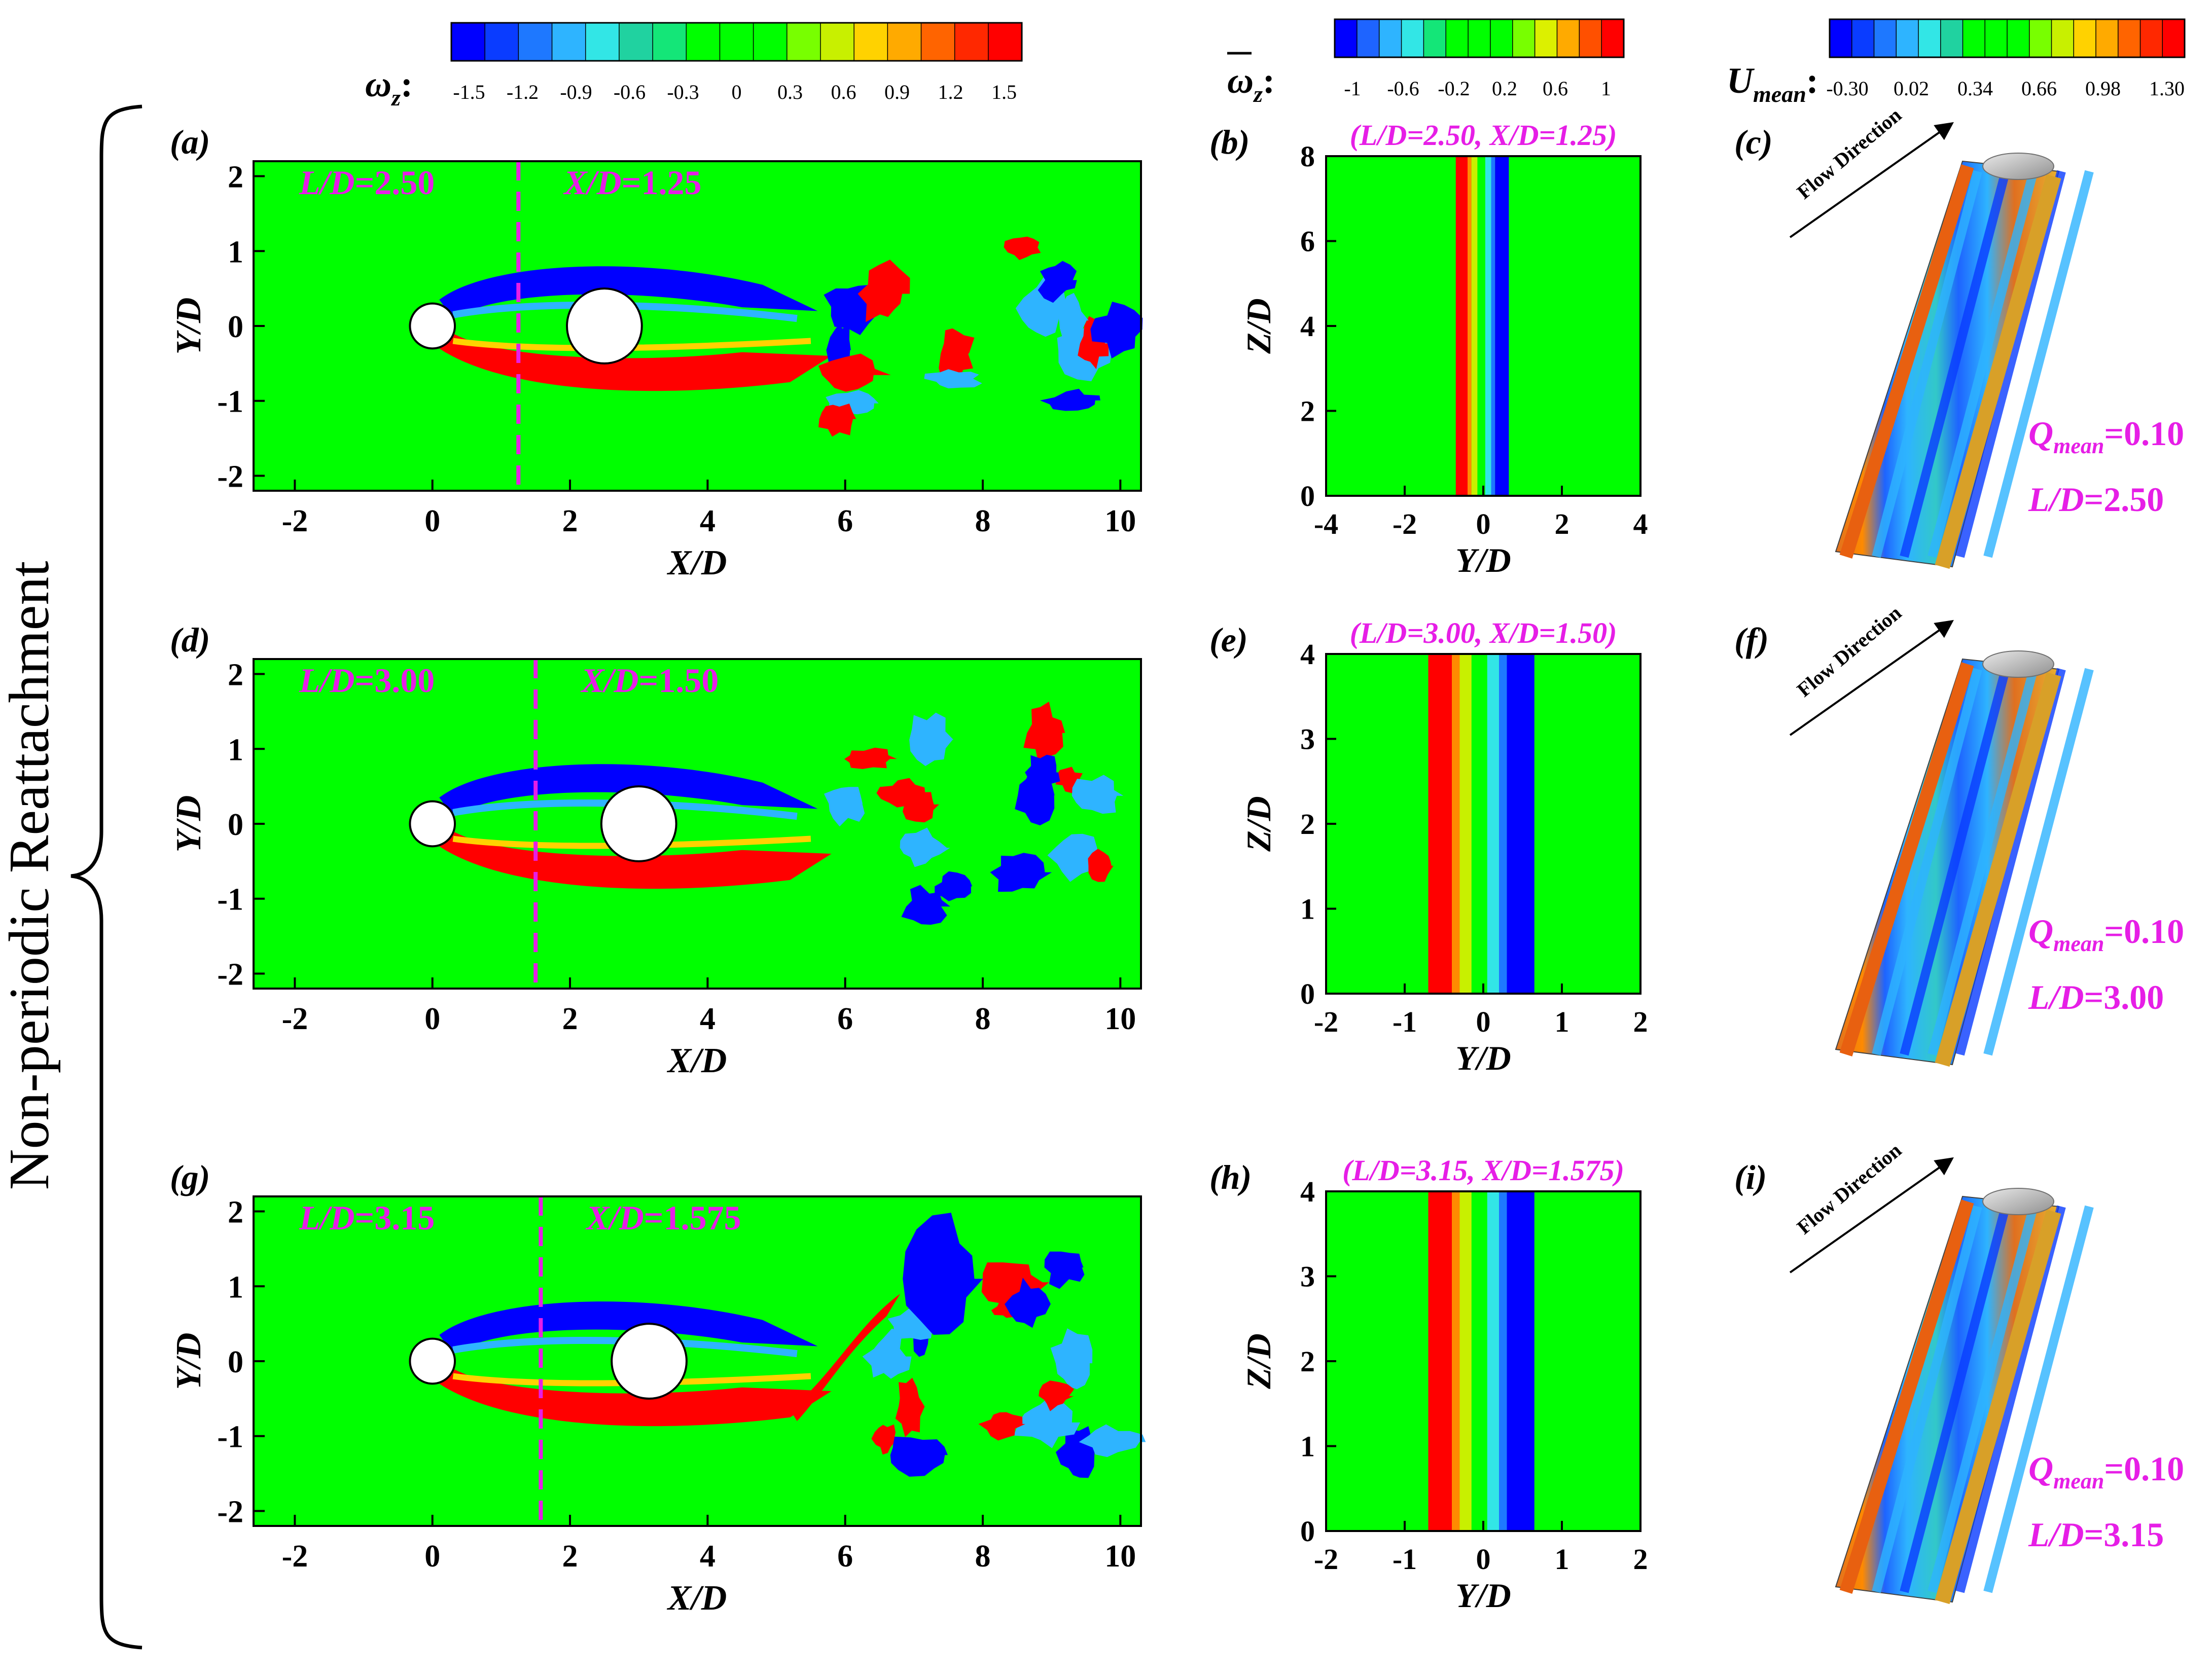 The image size is (2212, 1676). Describe the element at coordinates (2106, 1471) in the screenshot. I see `q-criterion-label: Qmean=0.10` at that location.